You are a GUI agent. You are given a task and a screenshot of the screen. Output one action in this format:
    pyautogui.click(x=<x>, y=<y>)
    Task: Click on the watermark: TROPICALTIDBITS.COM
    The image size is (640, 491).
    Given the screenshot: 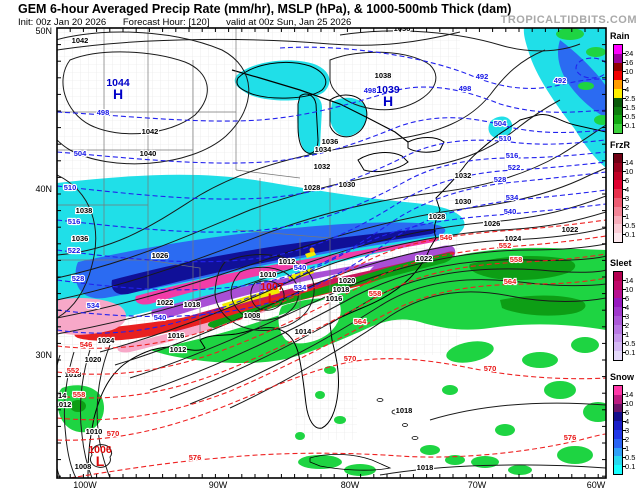 What is the action you would take?
    pyautogui.click(x=568, y=20)
    